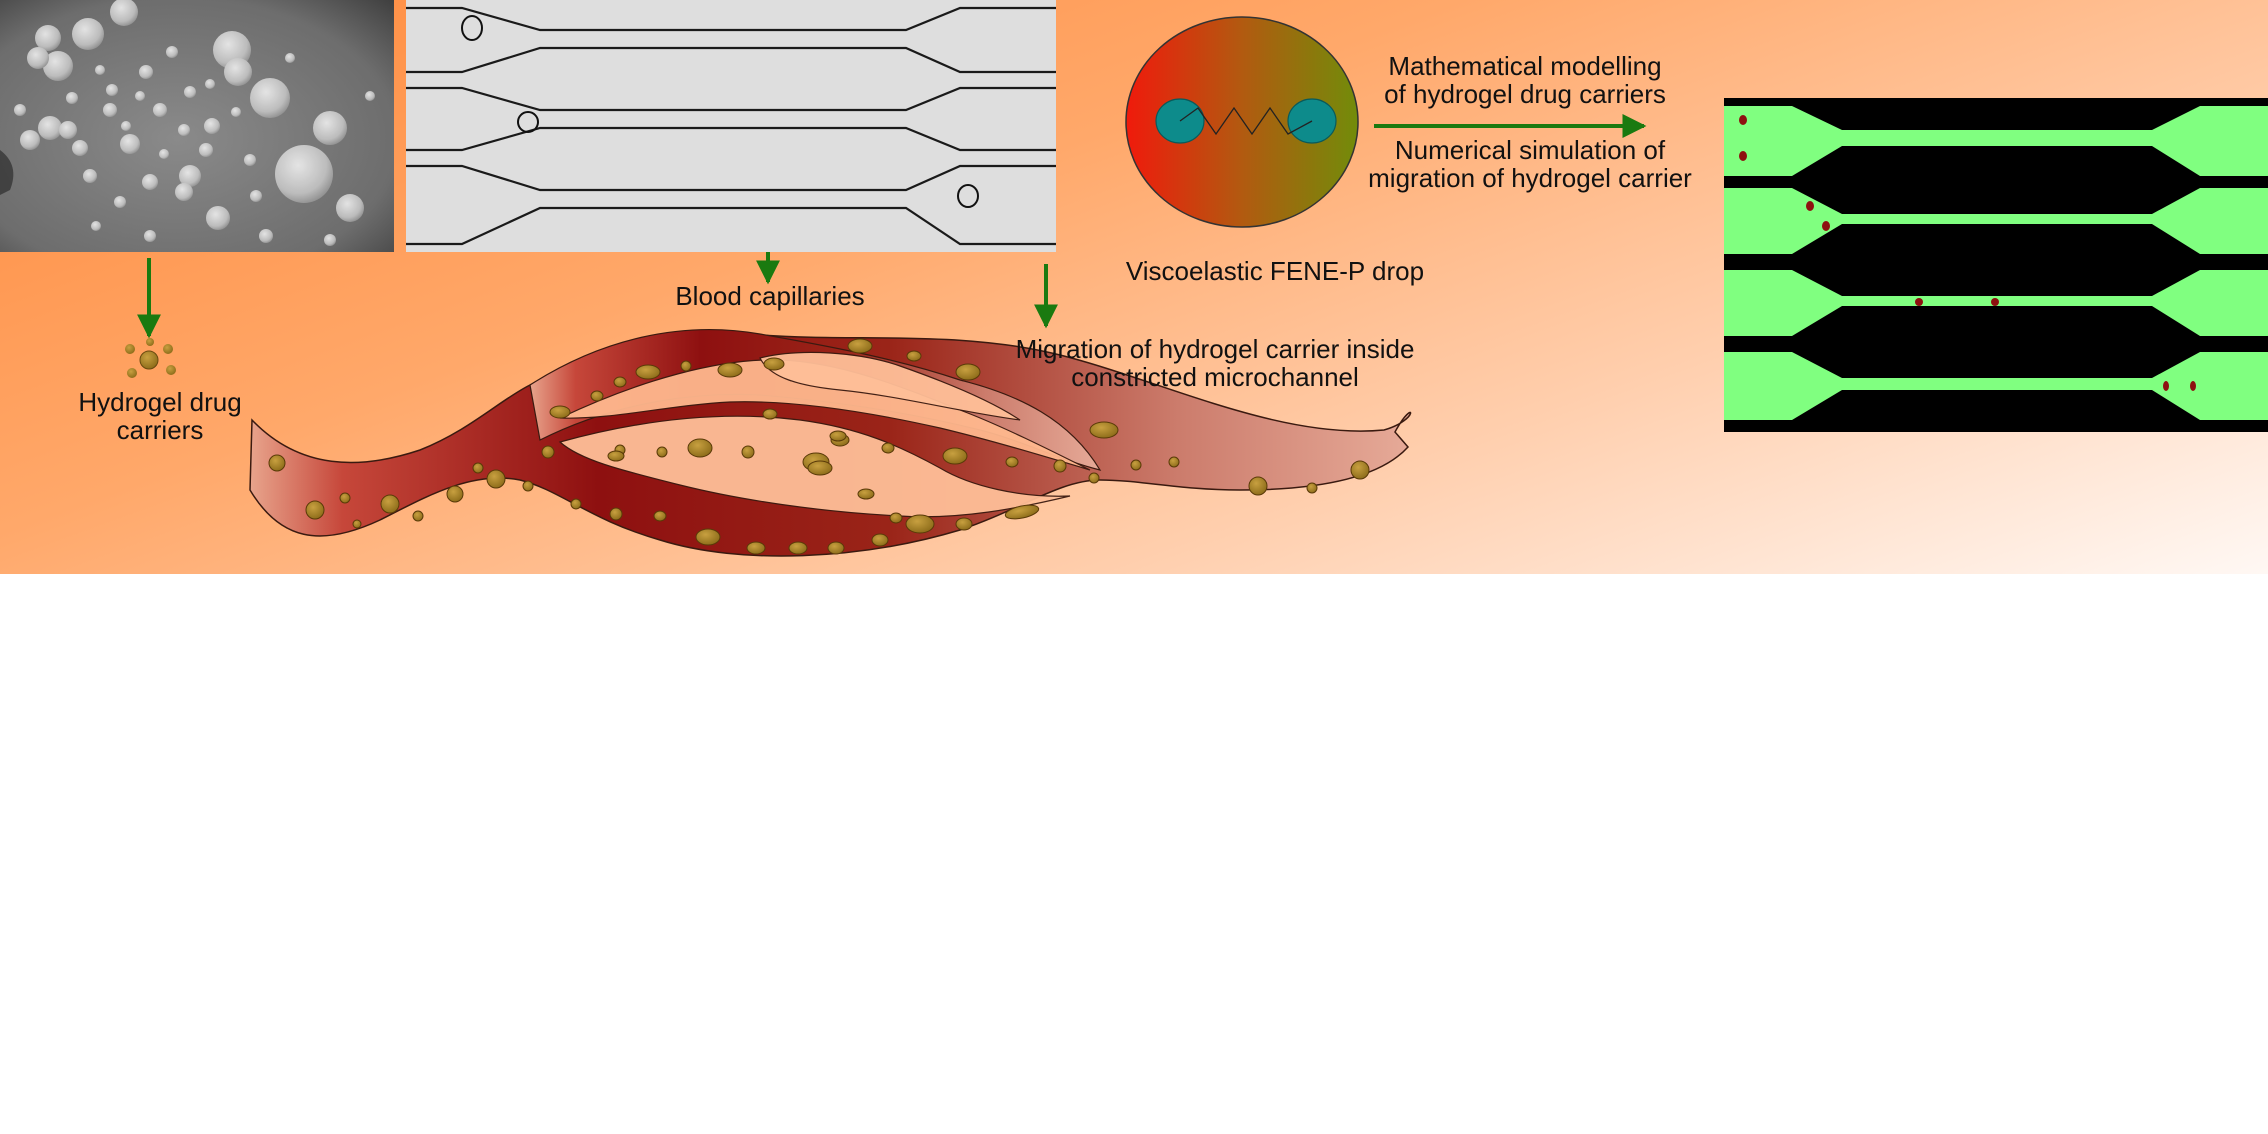 The width and height of the screenshot is (2268, 1134). I want to click on fene-p-drop, so click(1242, 122).